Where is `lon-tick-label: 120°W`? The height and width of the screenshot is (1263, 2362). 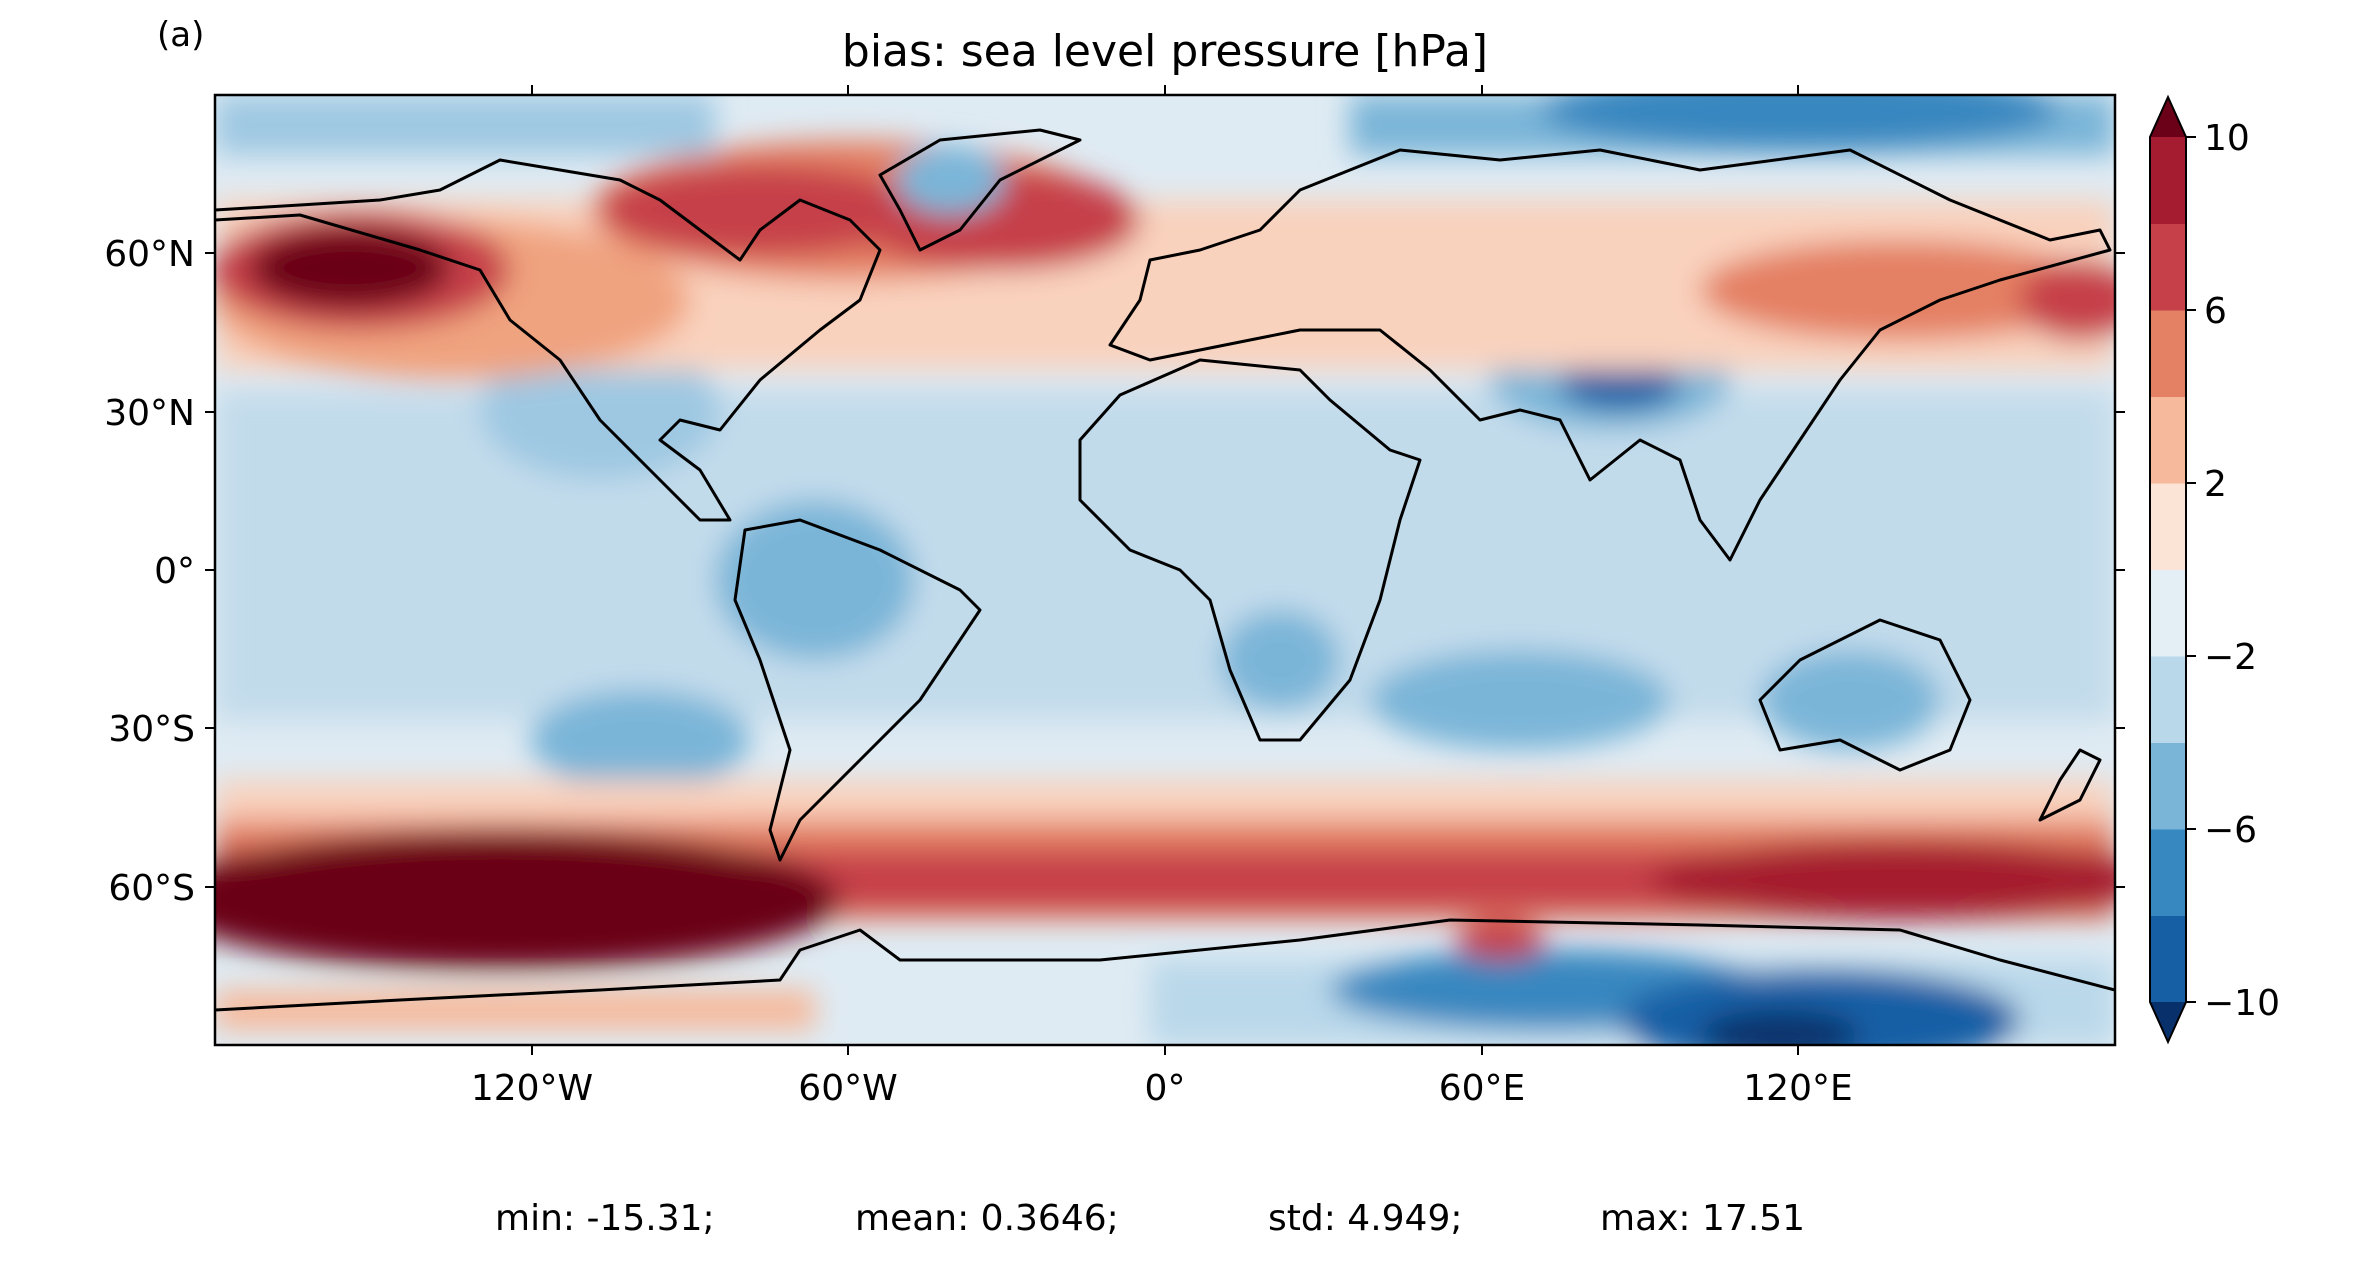 lon-tick-label: 120°W is located at coordinates (532, 1088).